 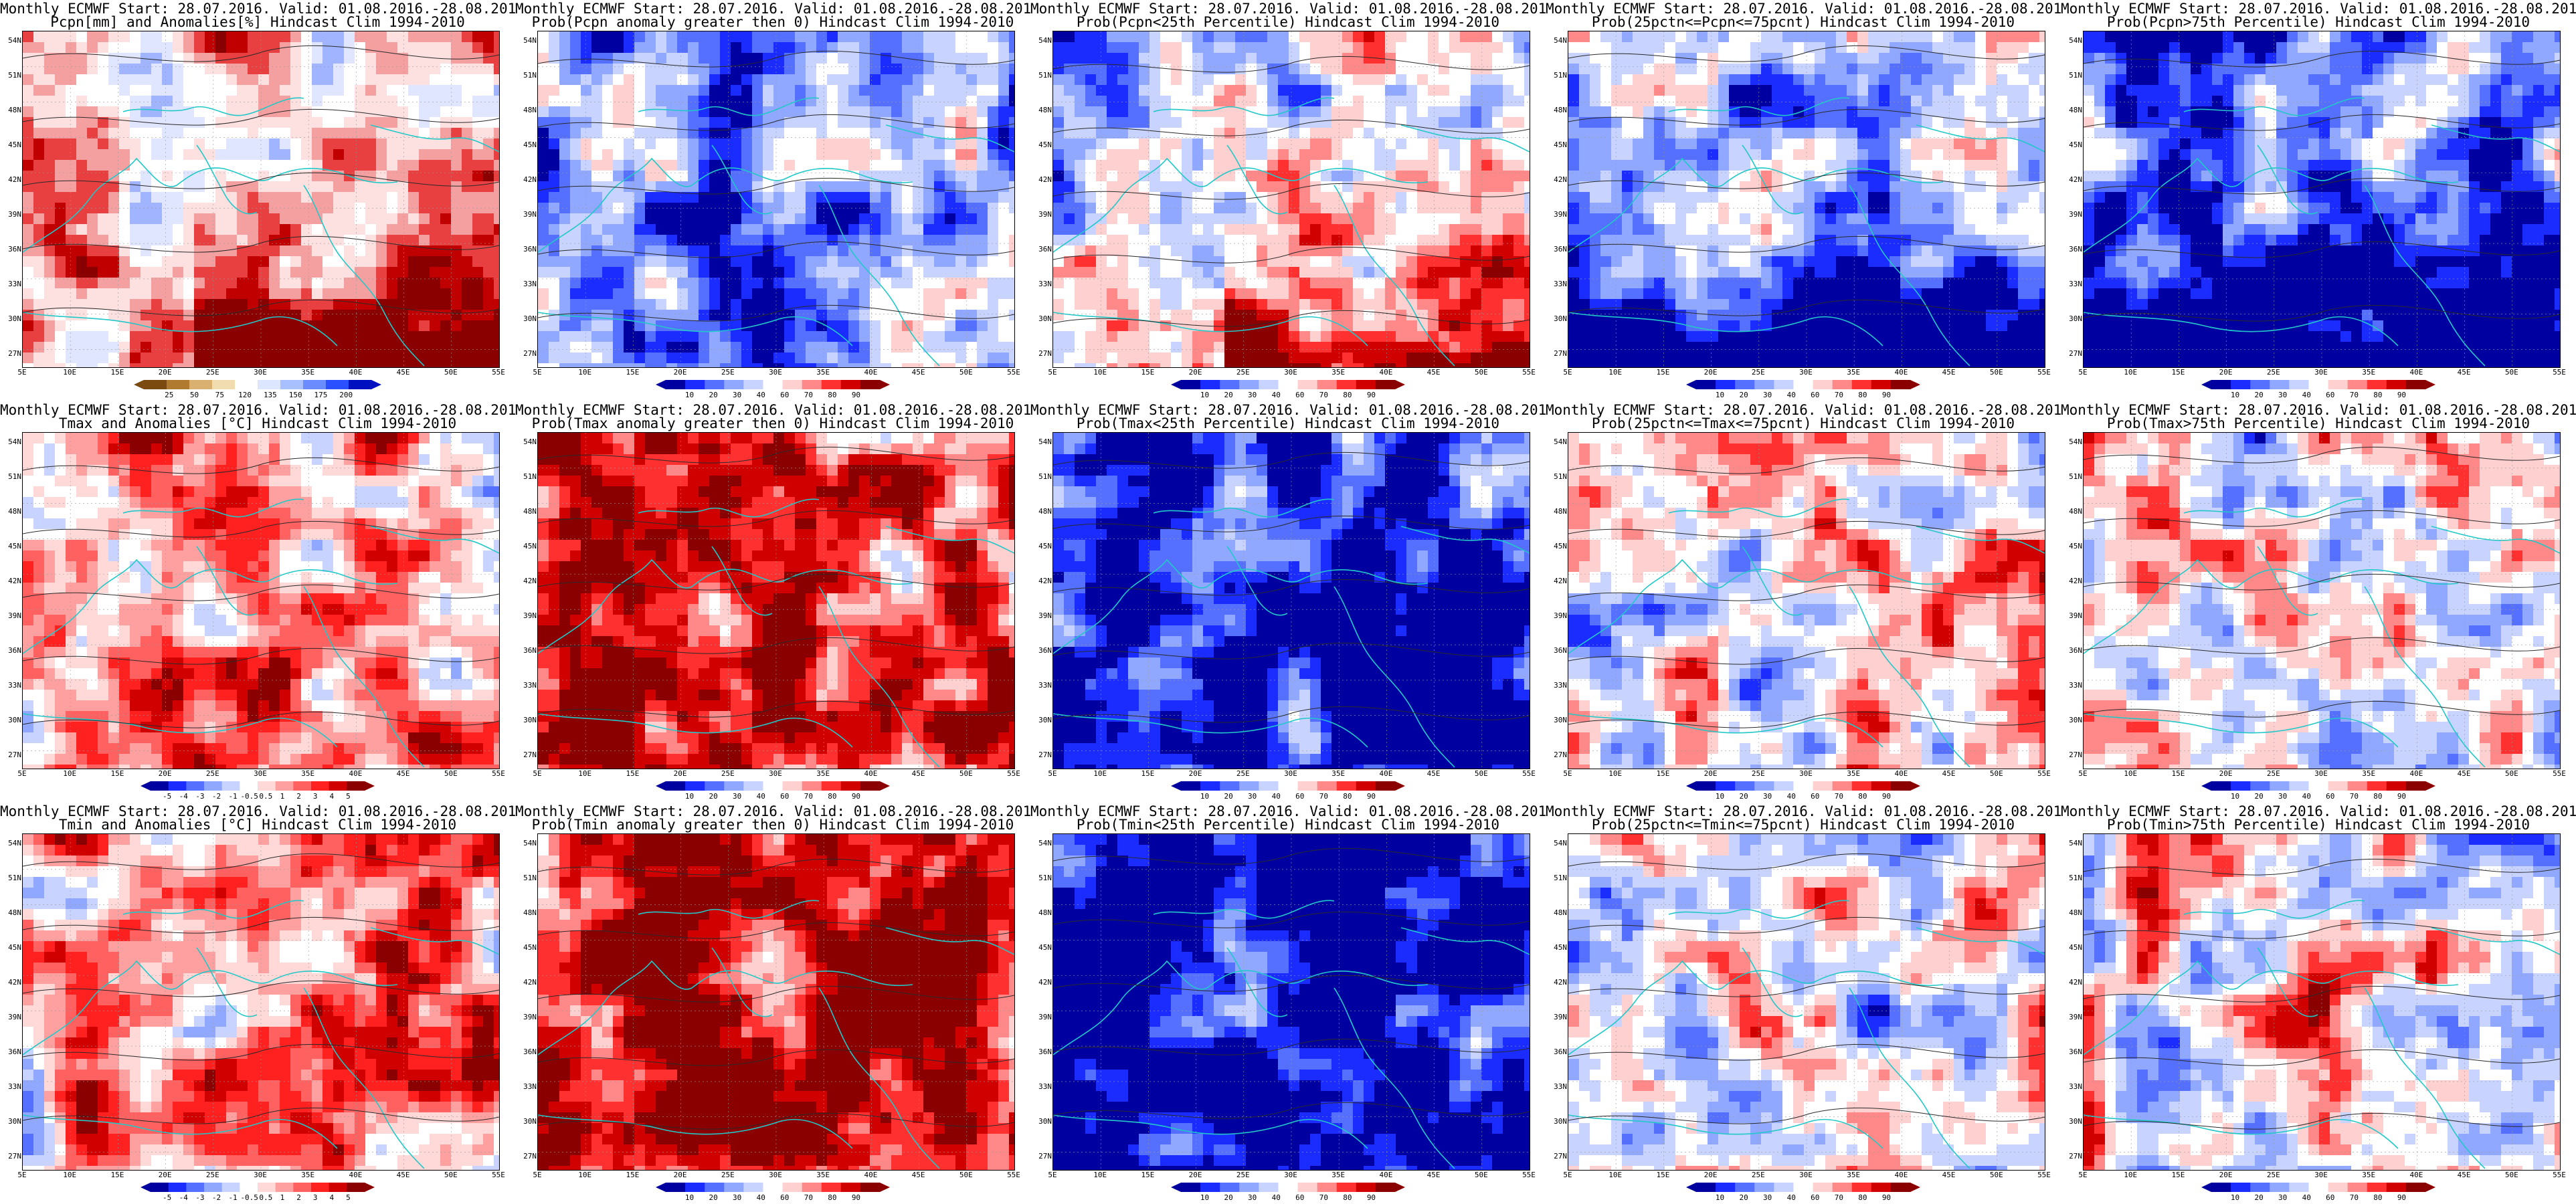 I want to click on lon-tick-label: 35E, so click(x=1338, y=773).